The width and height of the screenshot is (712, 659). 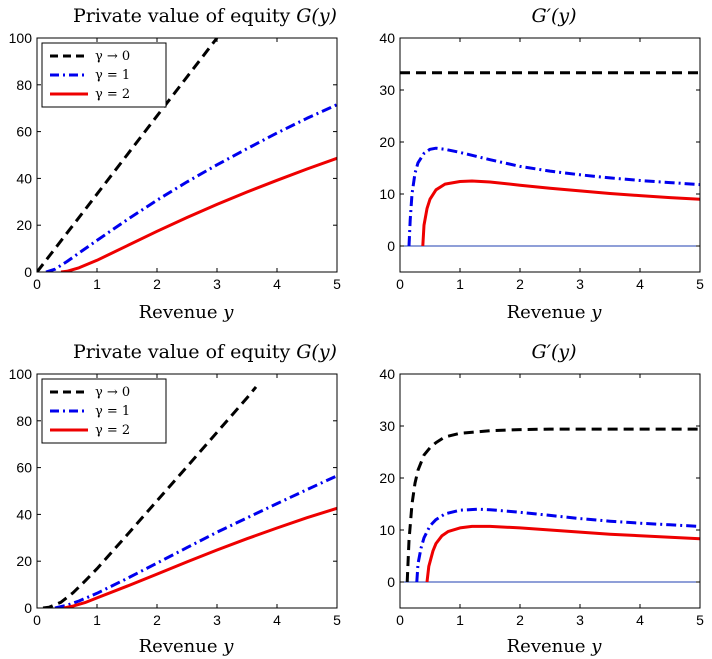 I want to click on legend-1: γ → 0 γ = 1 γ = 2, so click(x=104, y=75).